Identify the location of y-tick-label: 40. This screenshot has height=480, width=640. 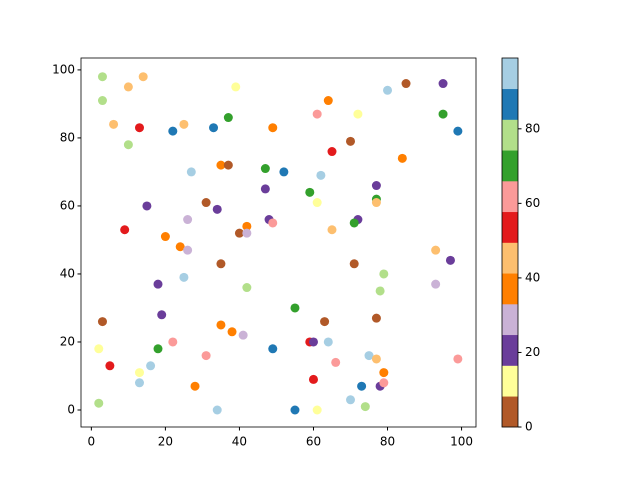
(67, 273).